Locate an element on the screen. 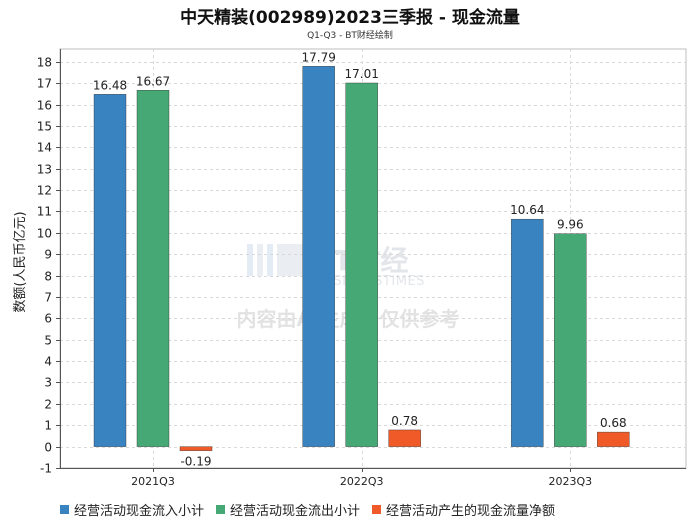 The width and height of the screenshot is (700, 524). y-tick-label: 8 is located at coordinates (48, 277).